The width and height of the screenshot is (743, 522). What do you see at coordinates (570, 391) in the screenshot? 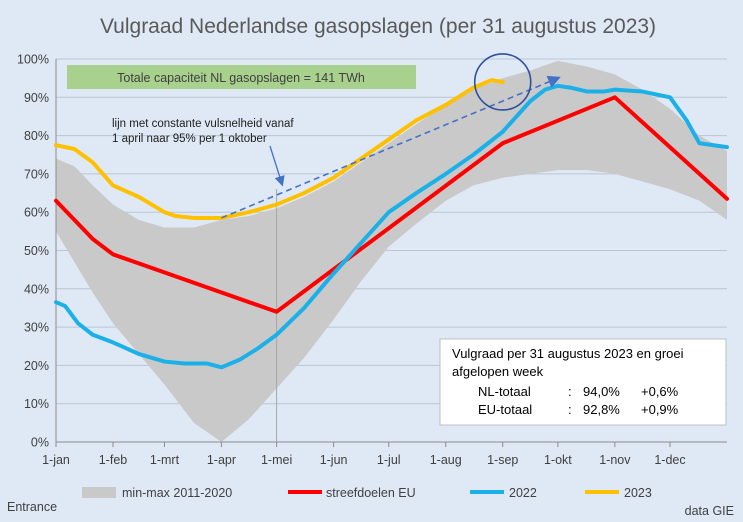
I see `info-nl-sep: :` at bounding box center [570, 391].